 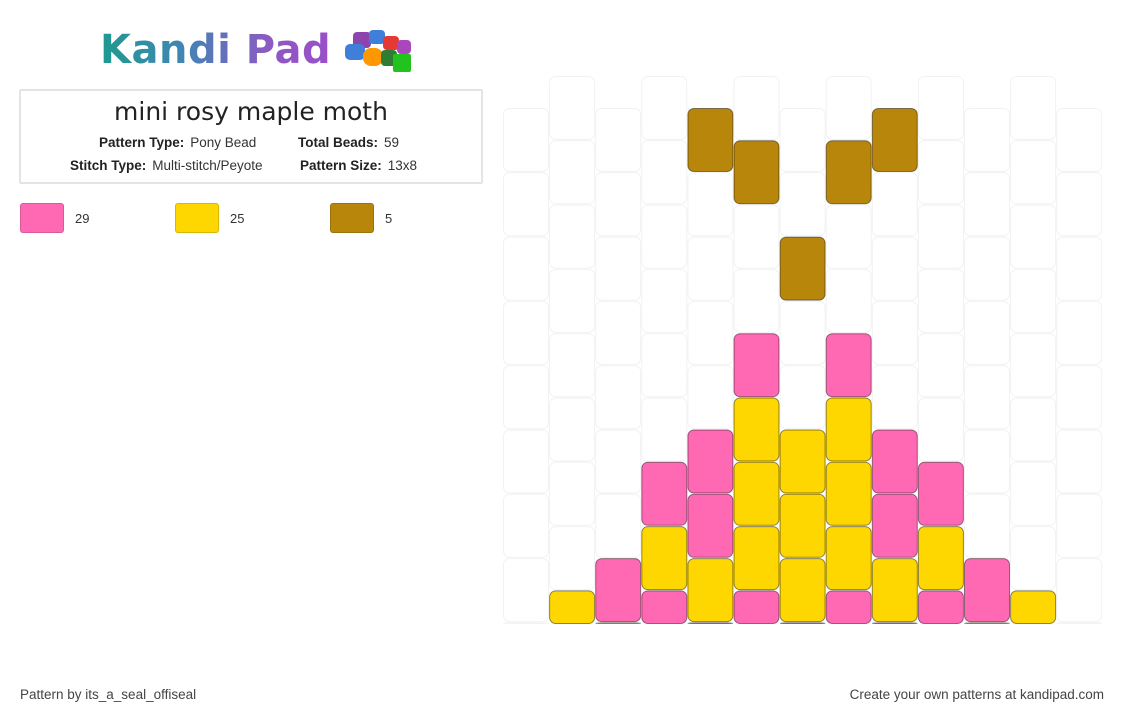 What do you see at coordinates (378, 51) in the screenshot?
I see `beads-logo-icon` at bounding box center [378, 51].